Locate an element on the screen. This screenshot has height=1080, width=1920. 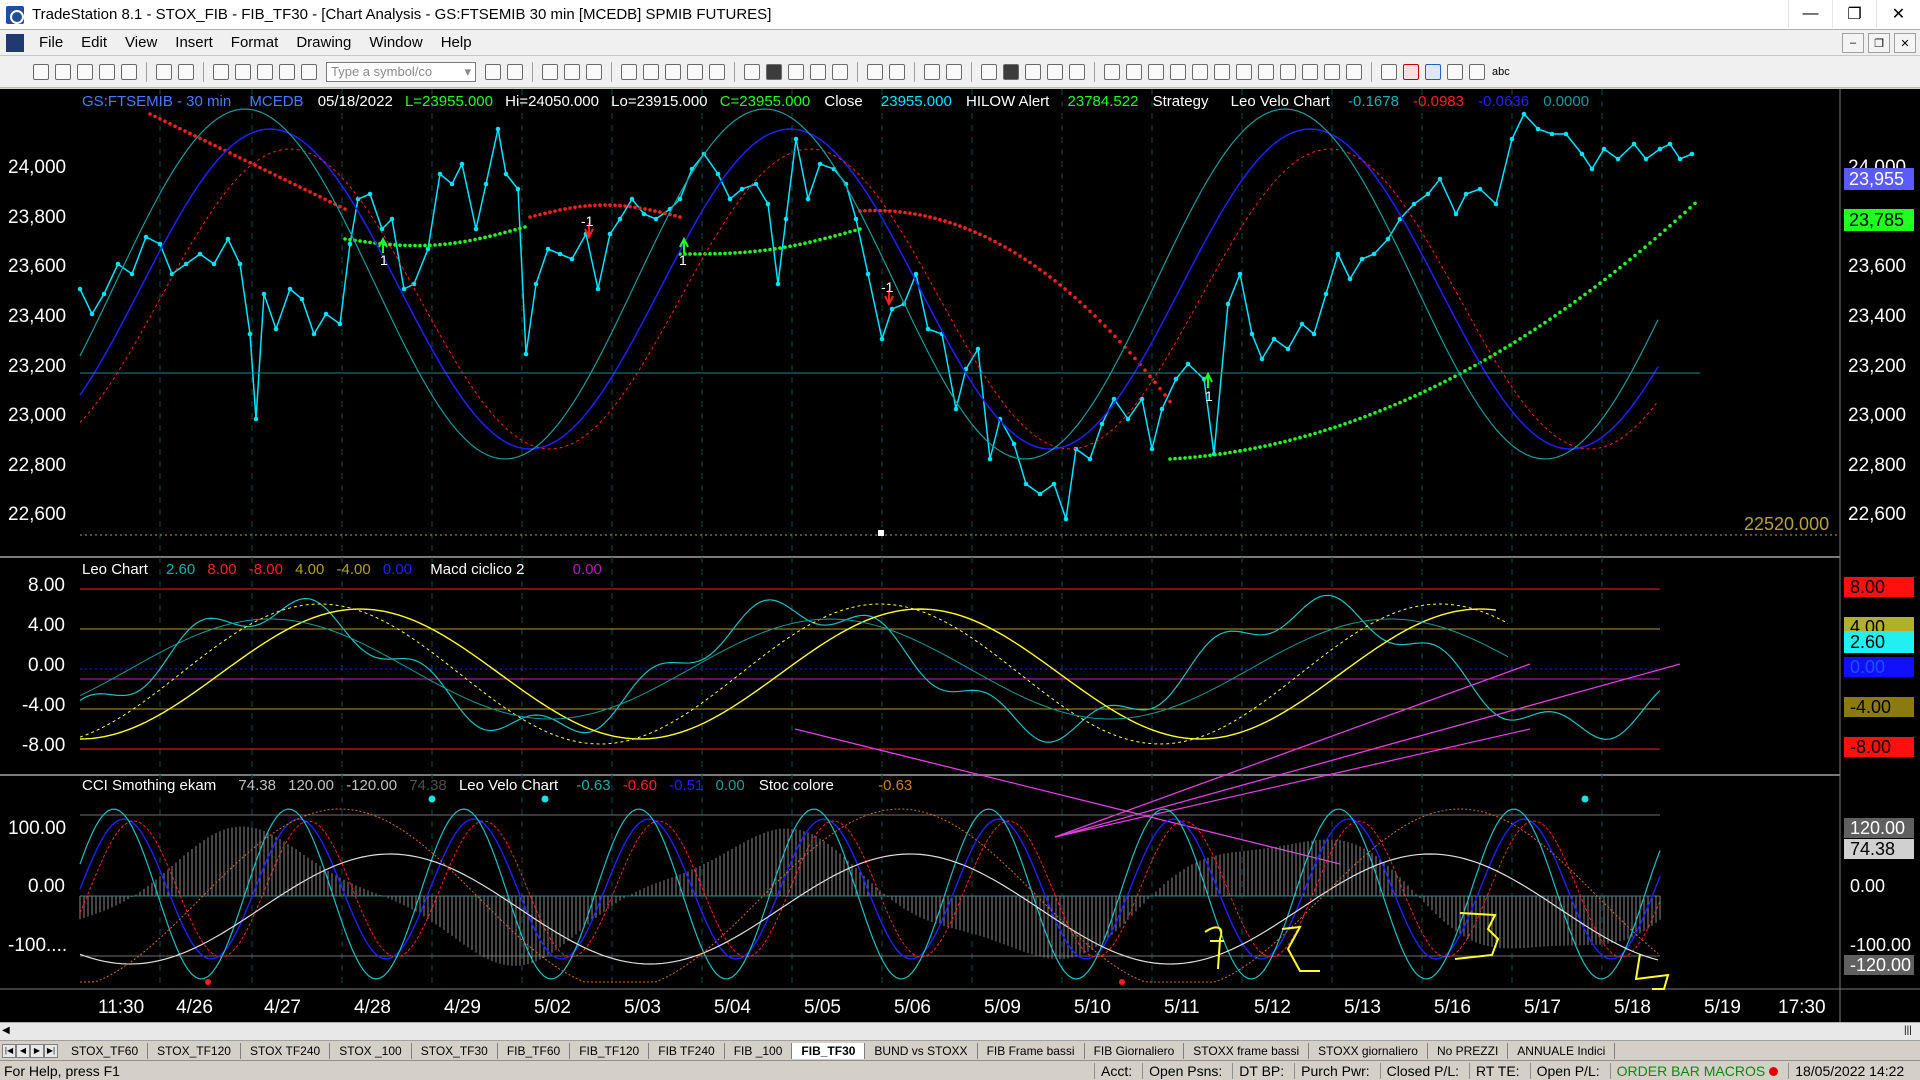
pointer-icon is located at coordinates (989, 71).